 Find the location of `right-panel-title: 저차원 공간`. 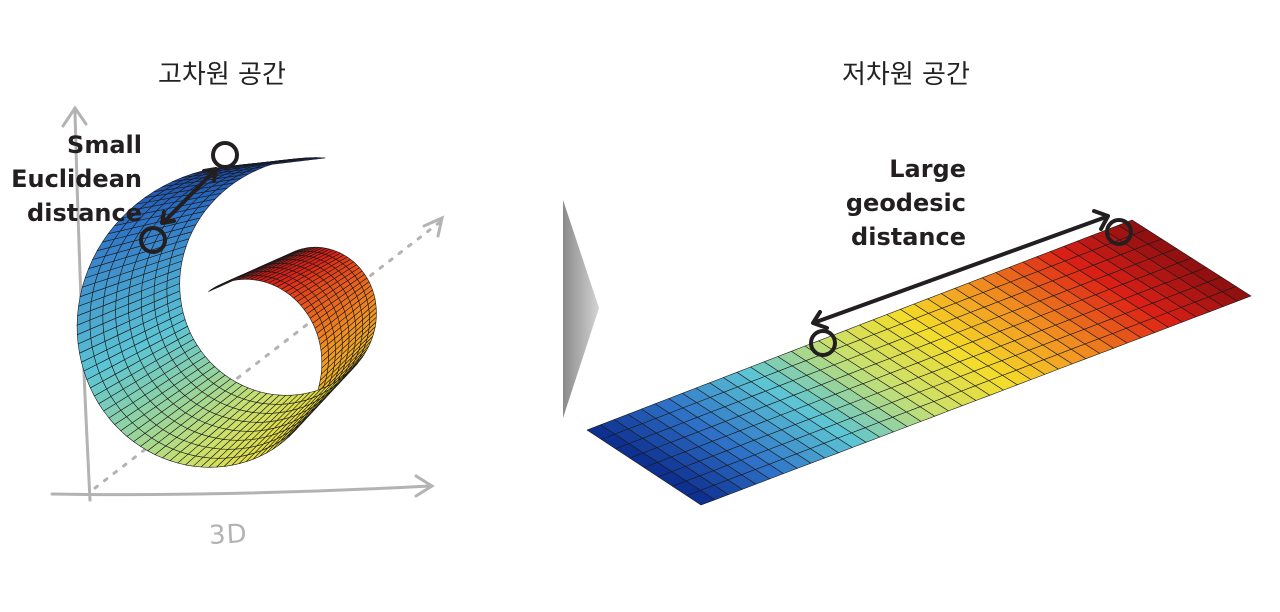

right-panel-title: 저차원 공간 is located at coordinates (906, 75).